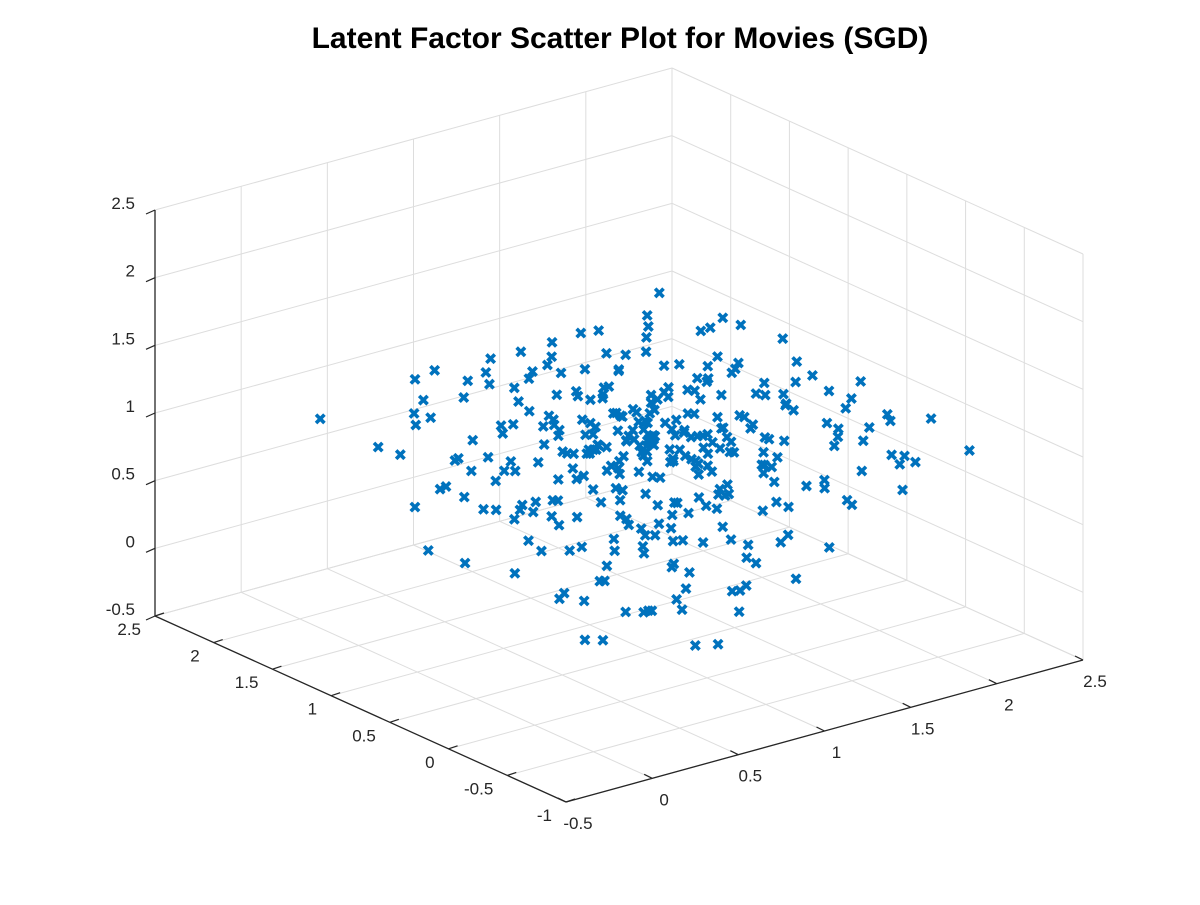 The height and width of the screenshot is (905, 1200). Describe the element at coordinates (130, 406) in the screenshot. I see `z-tick-label: 1` at that location.